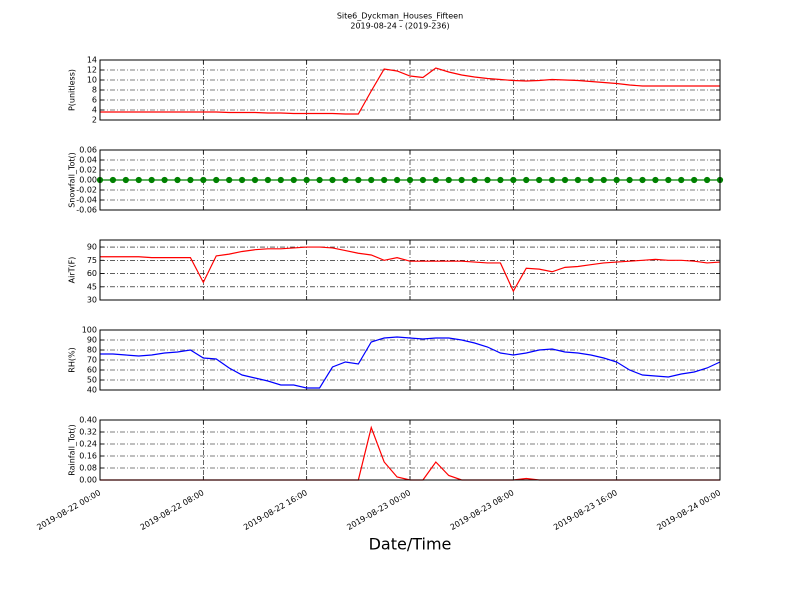 This screenshot has height=600, width=800. Describe the element at coordinates (89, 330) in the screenshot. I see `y-tick-label: 100` at that location.